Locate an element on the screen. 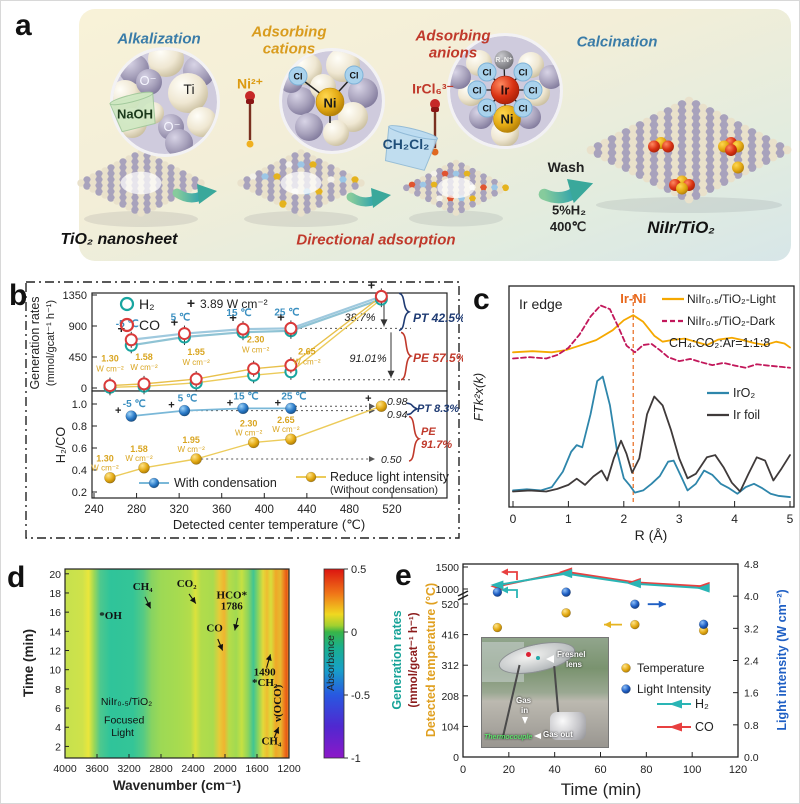 The height and width of the screenshot is (804, 800). svg-text: 14 is located at coordinates (55, 632).